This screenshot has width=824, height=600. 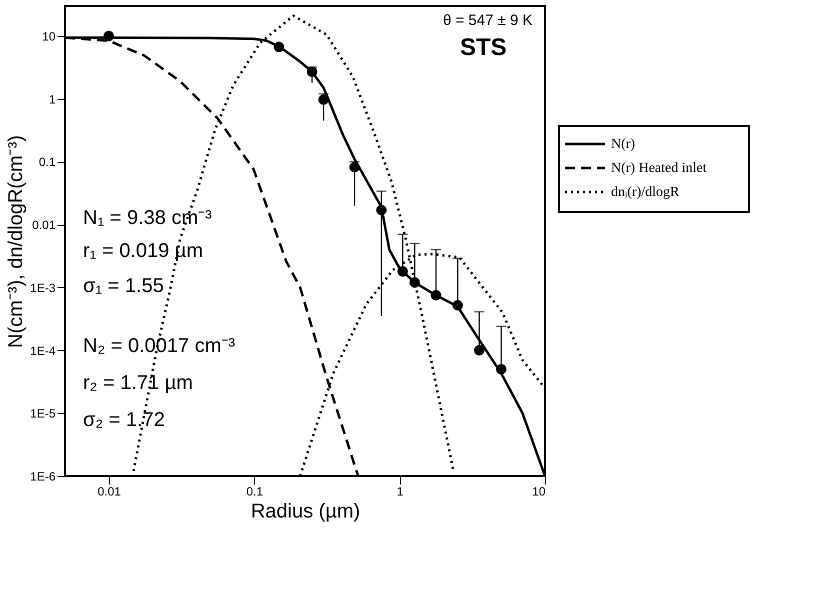 What do you see at coordinates (43, 477) in the screenshot?
I see `y-tick-label: 1E-6` at bounding box center [43, 477].